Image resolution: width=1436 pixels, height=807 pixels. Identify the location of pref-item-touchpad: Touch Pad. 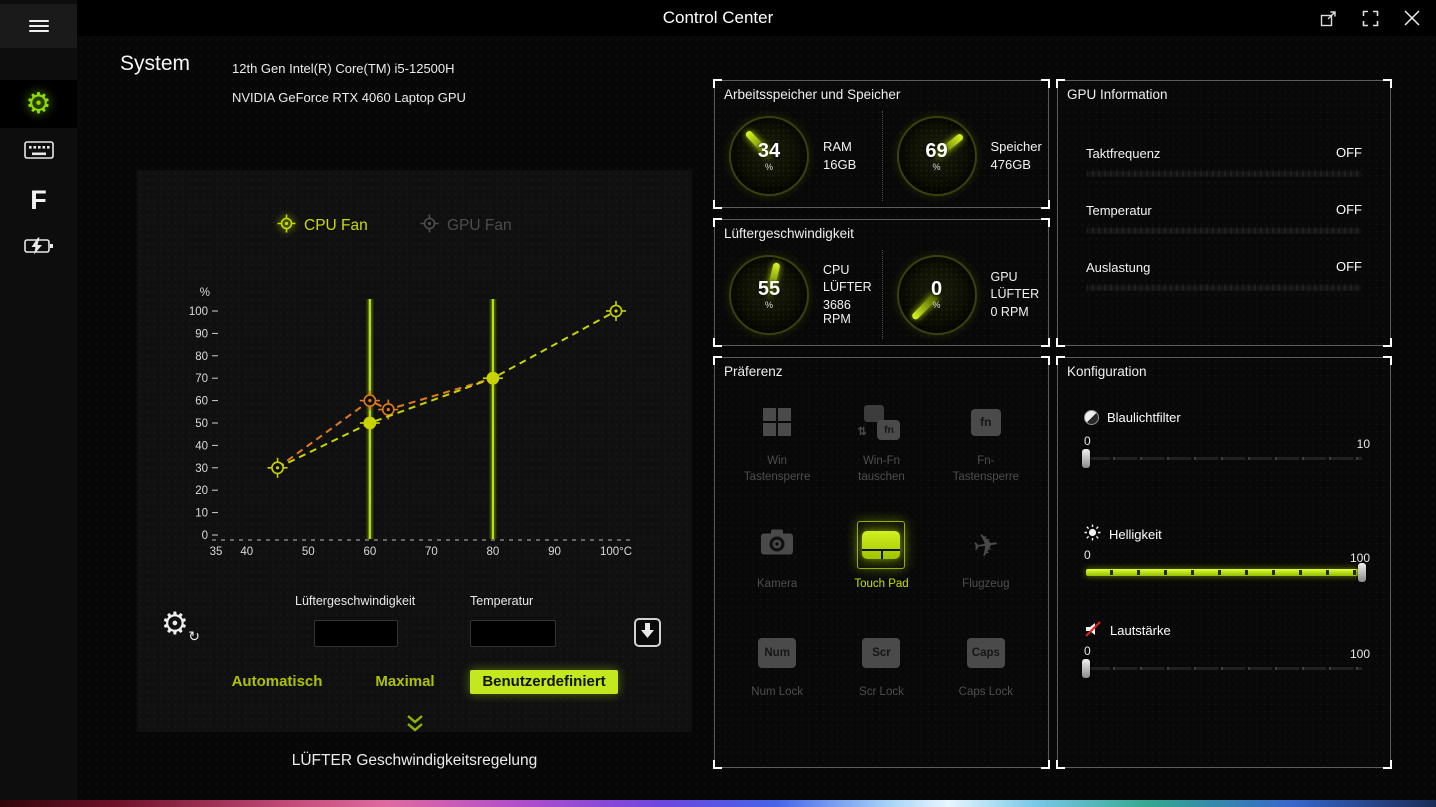
(881, 554).